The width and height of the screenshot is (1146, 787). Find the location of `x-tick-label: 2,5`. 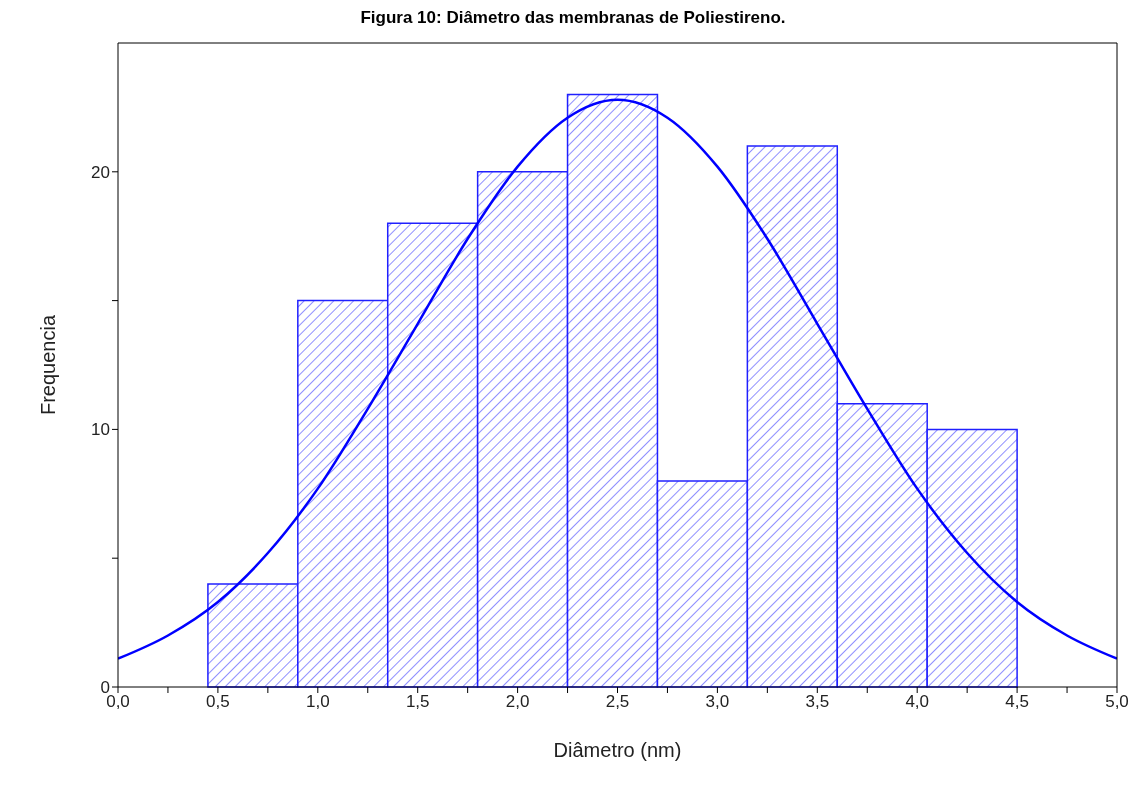

x-tick-label: 2,5 is located at coordinates (617, 702).